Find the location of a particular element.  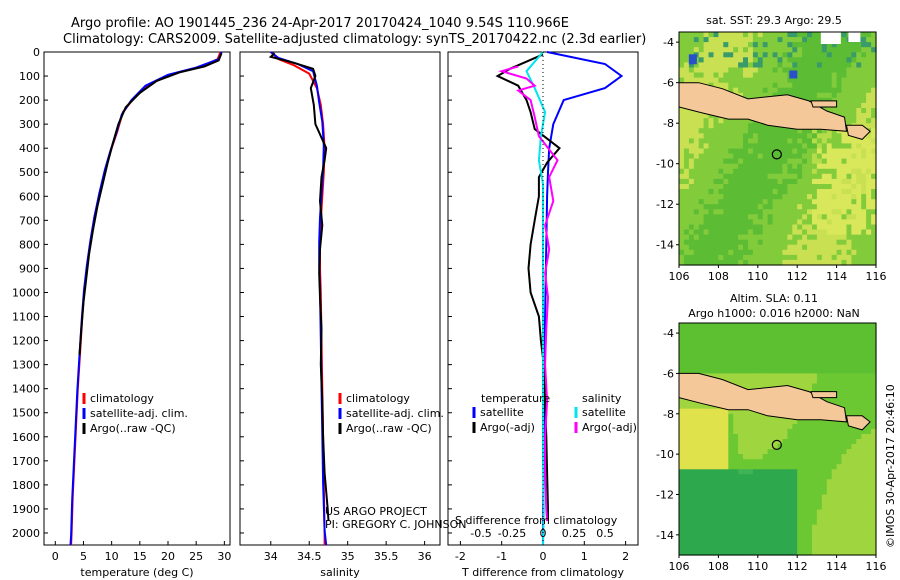

y-tick-label: 100 is located at coordinates (29, 76).